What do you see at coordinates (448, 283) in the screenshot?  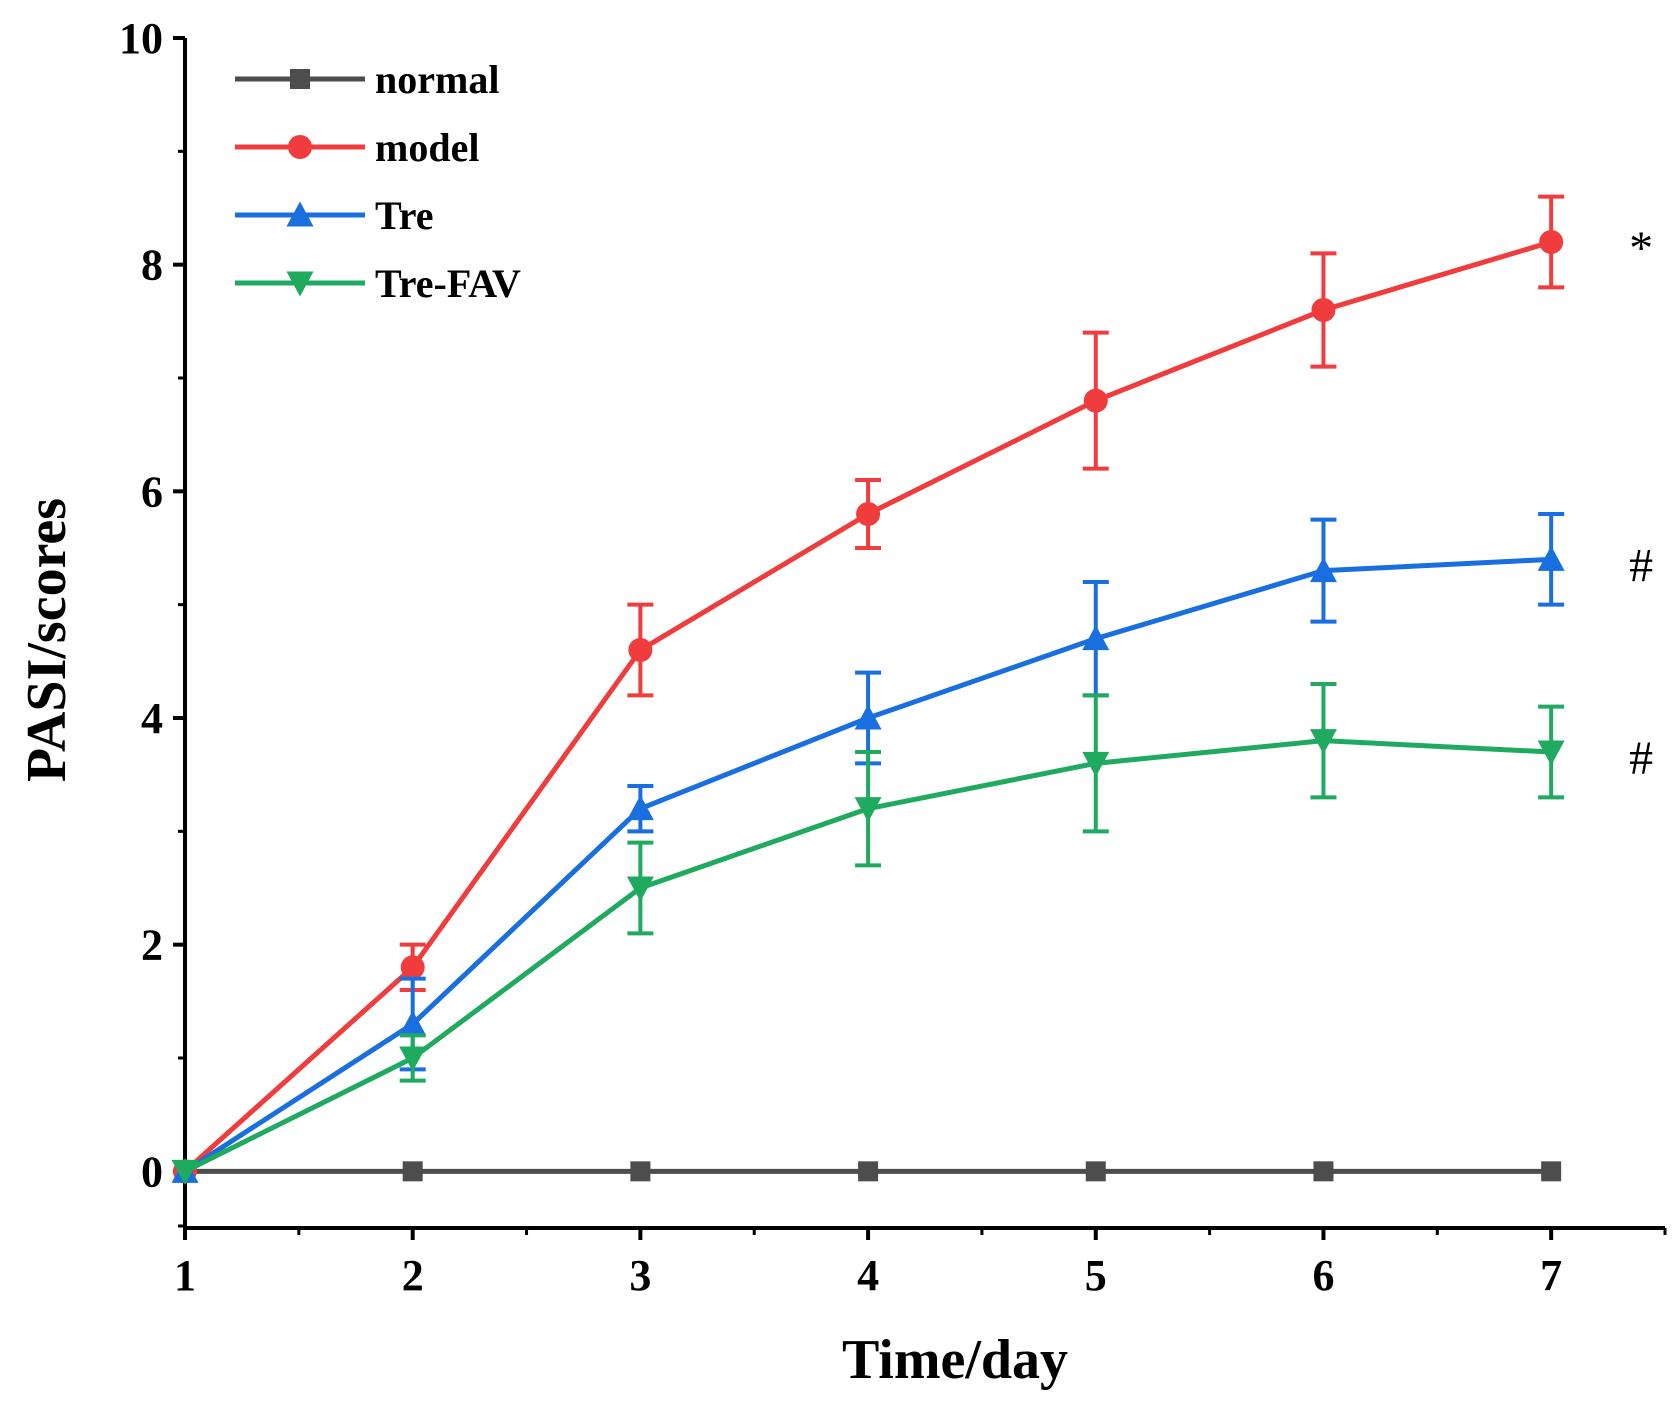 I see `legend-label: Tre-FAV` at bounding box center [448, 283].